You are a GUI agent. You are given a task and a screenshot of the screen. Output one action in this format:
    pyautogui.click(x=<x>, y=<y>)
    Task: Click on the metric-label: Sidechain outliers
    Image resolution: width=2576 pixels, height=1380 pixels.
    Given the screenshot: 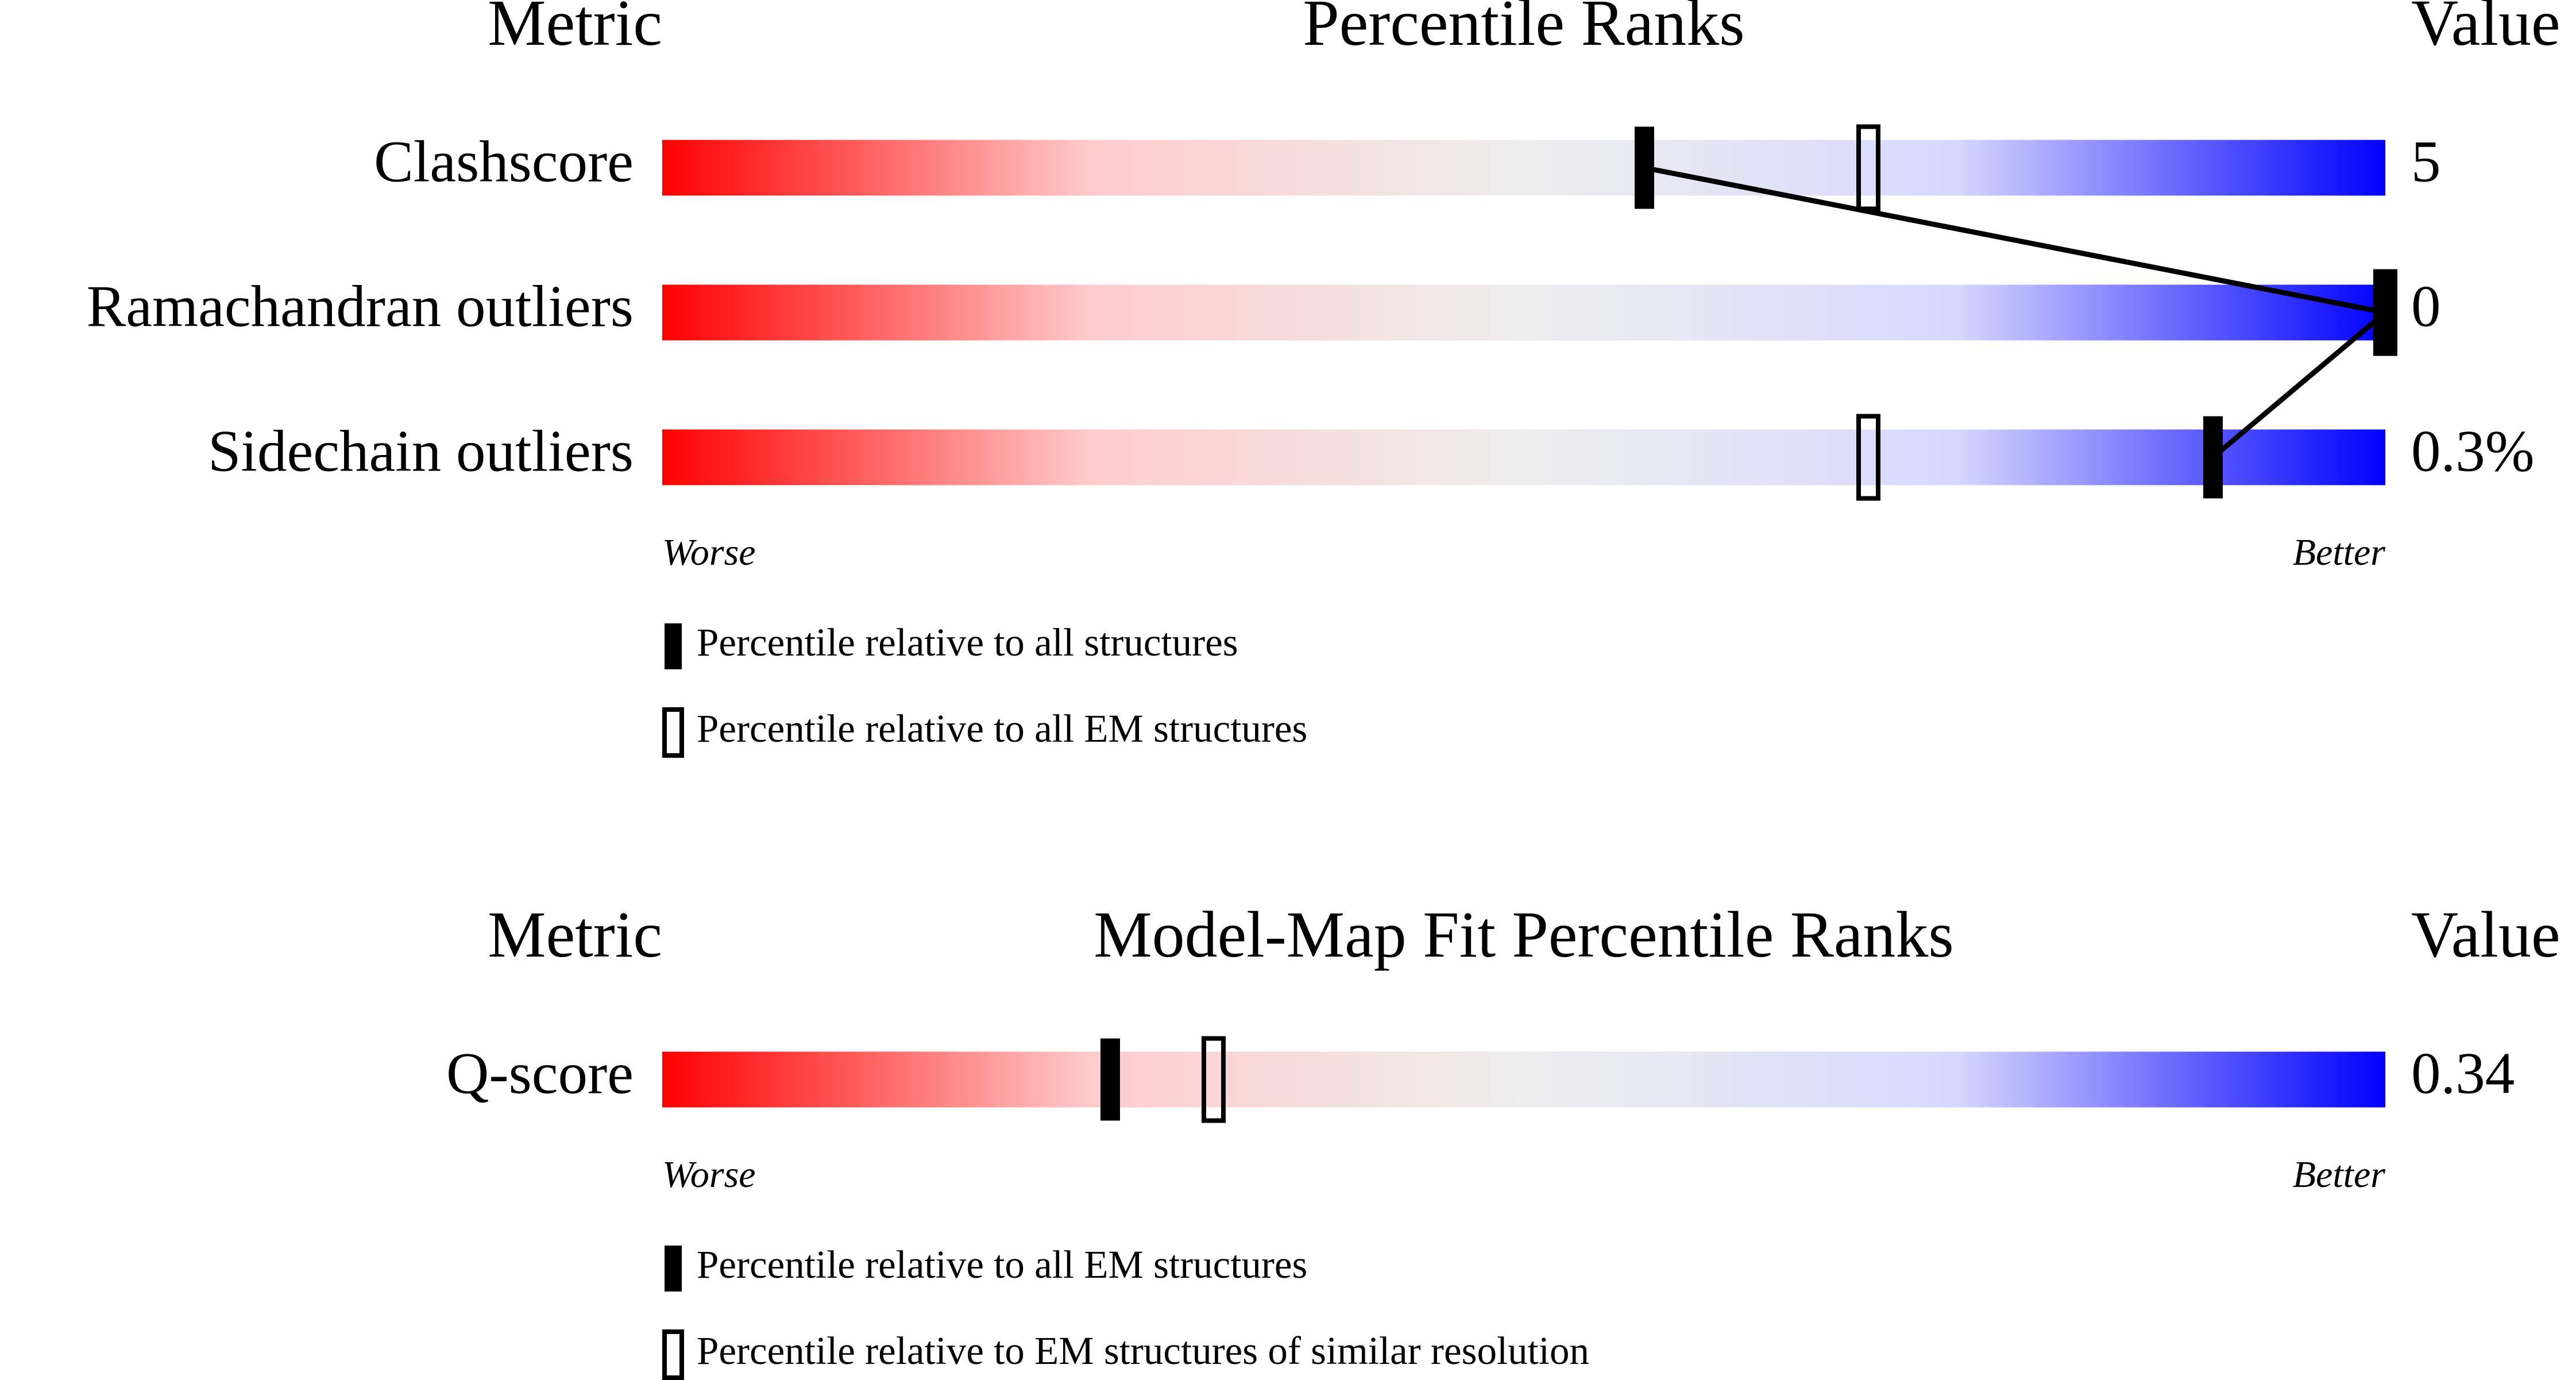 What is the action you would take?
    pyautogui.click(x=421, y=451)
    